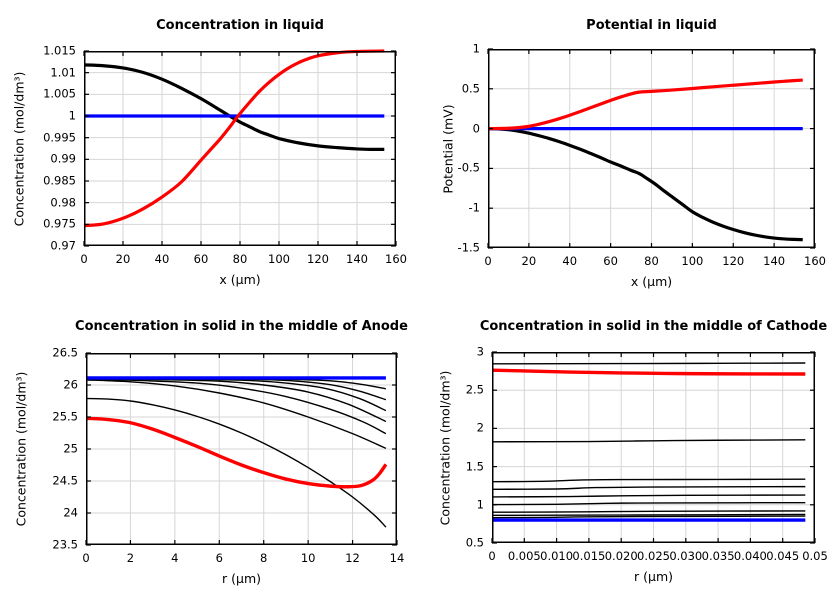 The height and width of the screenshot is (600, 840). I want to click on y-tick-label: 23.5, so click(65, 544).